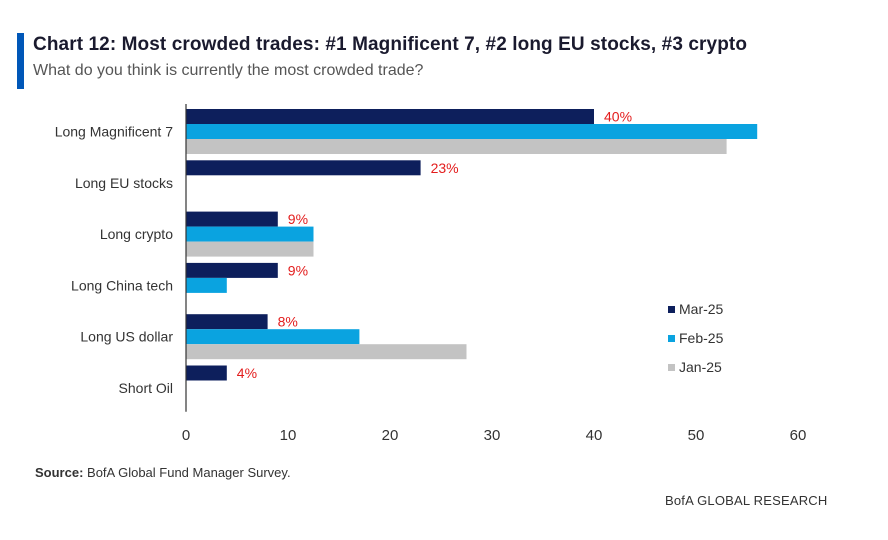 The image size is (888, 540). Describe the element at coordinates (700, 367) in the screenshot. I see `legend-label: Jan-25` at that location.